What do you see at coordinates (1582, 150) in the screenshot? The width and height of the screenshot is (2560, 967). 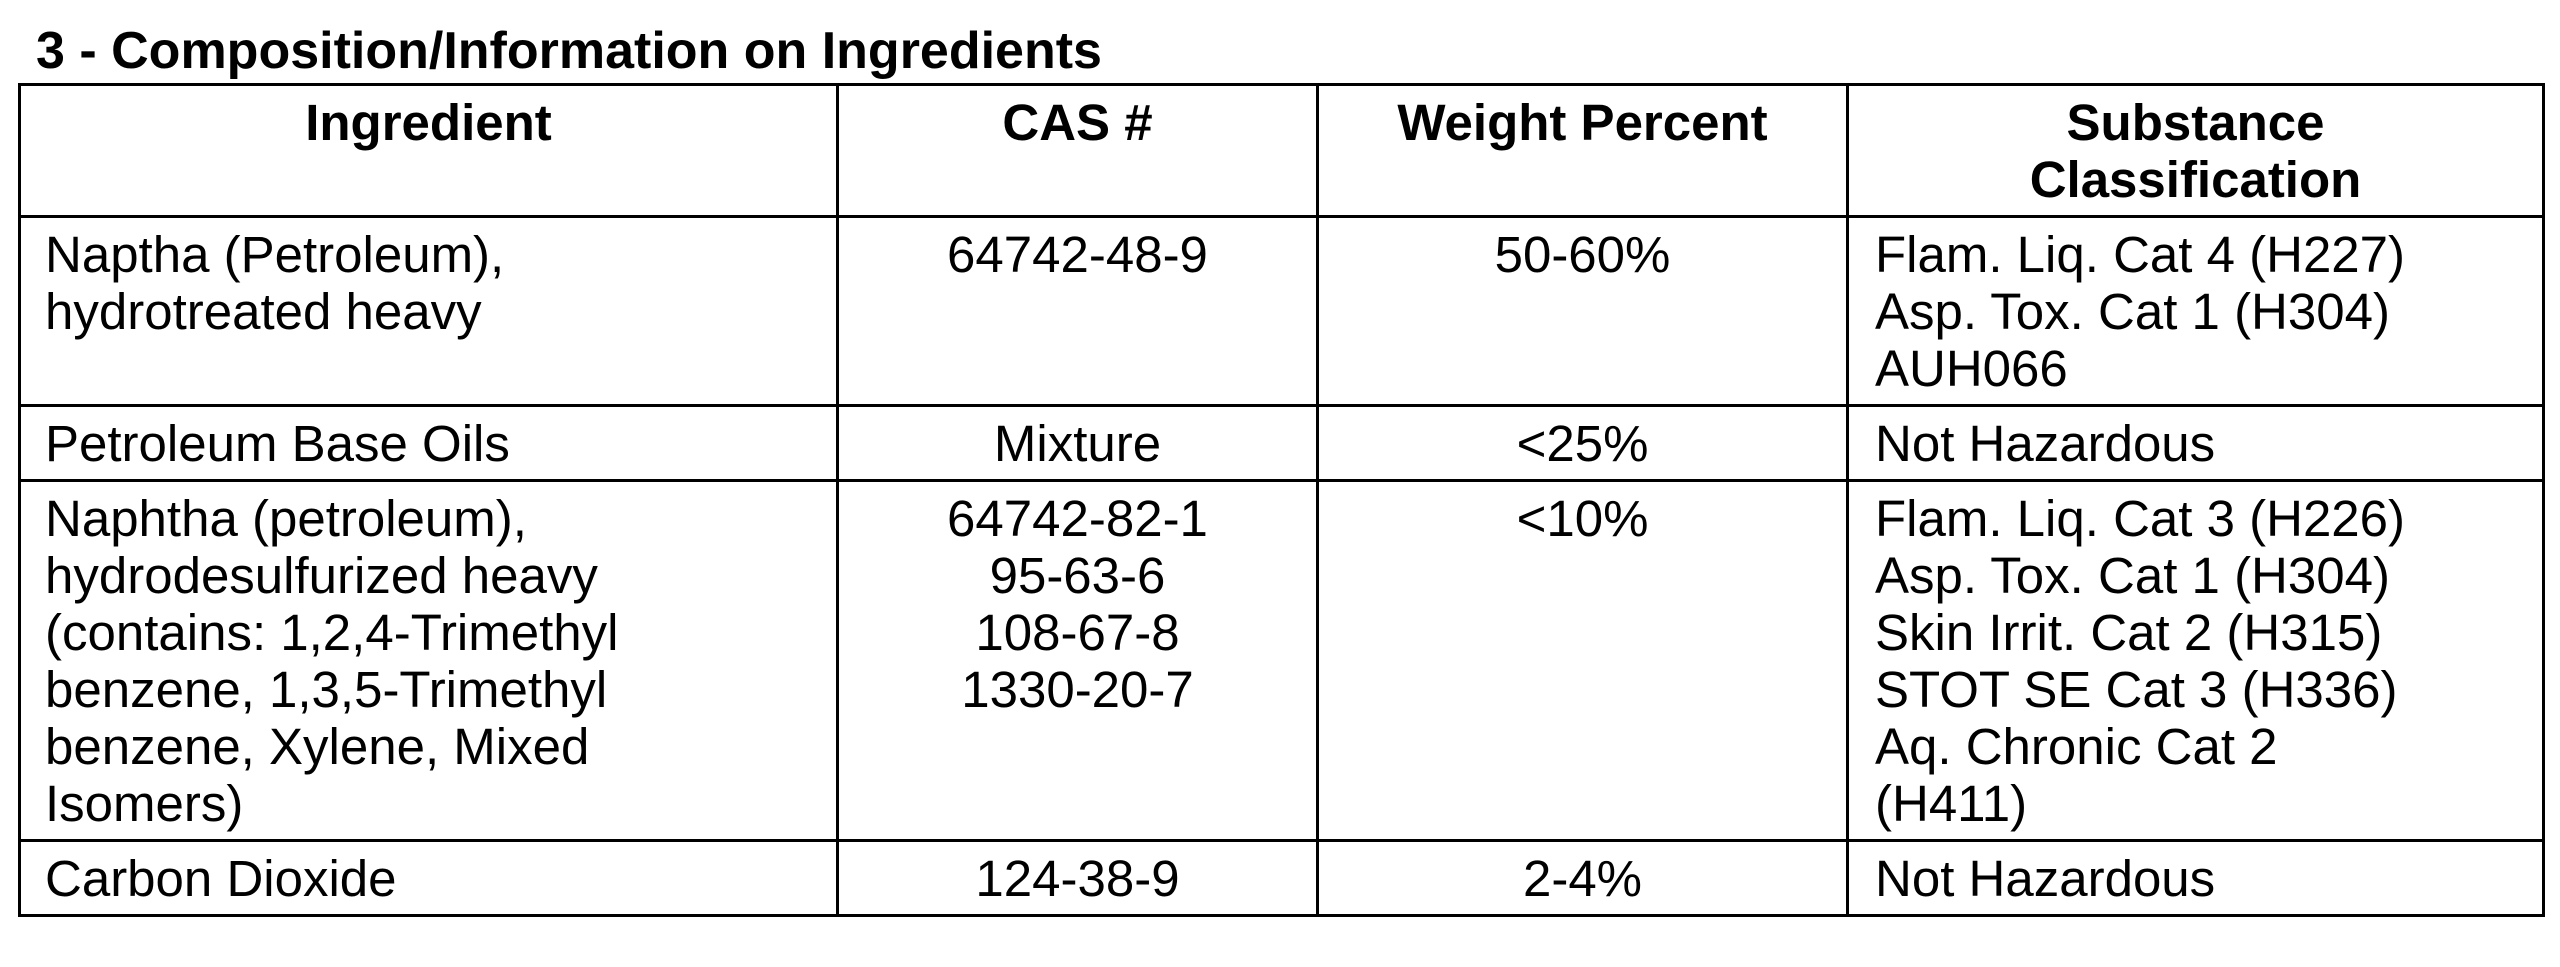 I see `header-weight-percent: Weight Percent` at bounding box center [1582, 150].